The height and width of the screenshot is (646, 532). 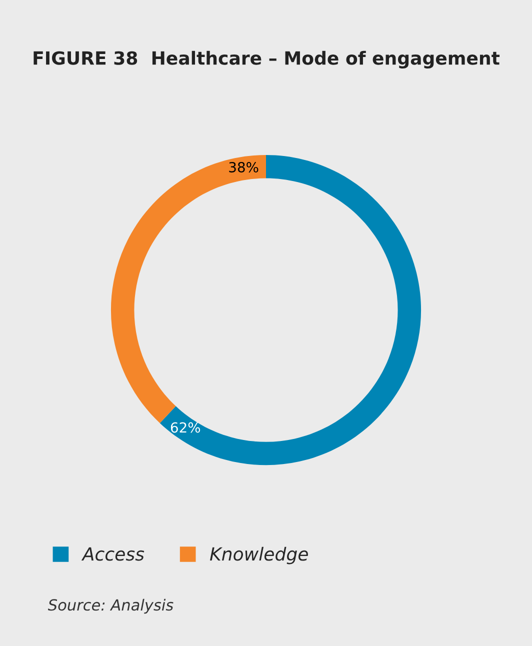 What do you see at coordinates (267, 59) in the screenshot?
I see `chart-title: FIGURE 38 Healthcare – Mode of engagement` at bounding box center [267, 59].